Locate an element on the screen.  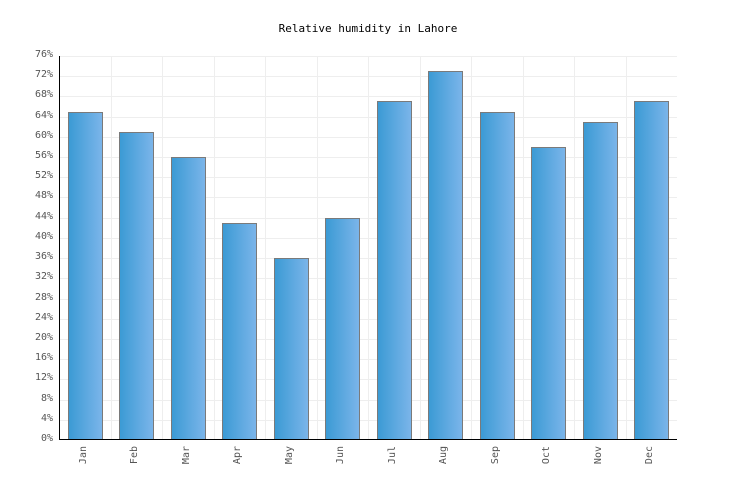
y-tick-label: 48% is located at coordinates (43, 196).